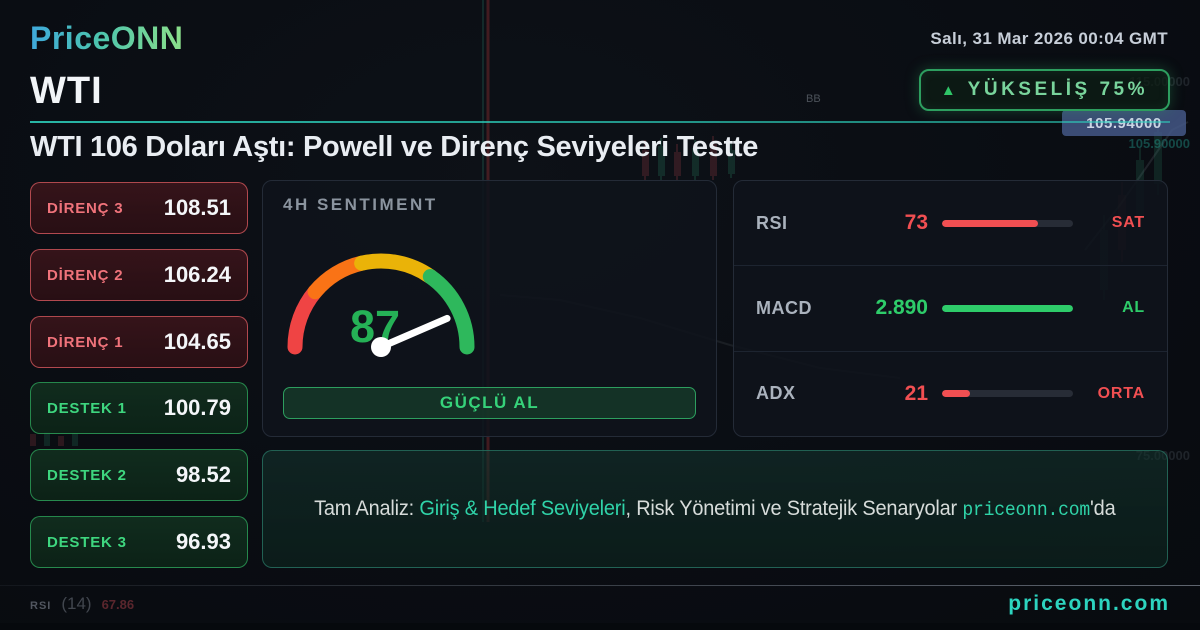 The width and height of the screenshot is (1200, 630). Describe the element at coordinates (1103, 508) in the screenshot. I see `cta-suffix: 'da` at that location.